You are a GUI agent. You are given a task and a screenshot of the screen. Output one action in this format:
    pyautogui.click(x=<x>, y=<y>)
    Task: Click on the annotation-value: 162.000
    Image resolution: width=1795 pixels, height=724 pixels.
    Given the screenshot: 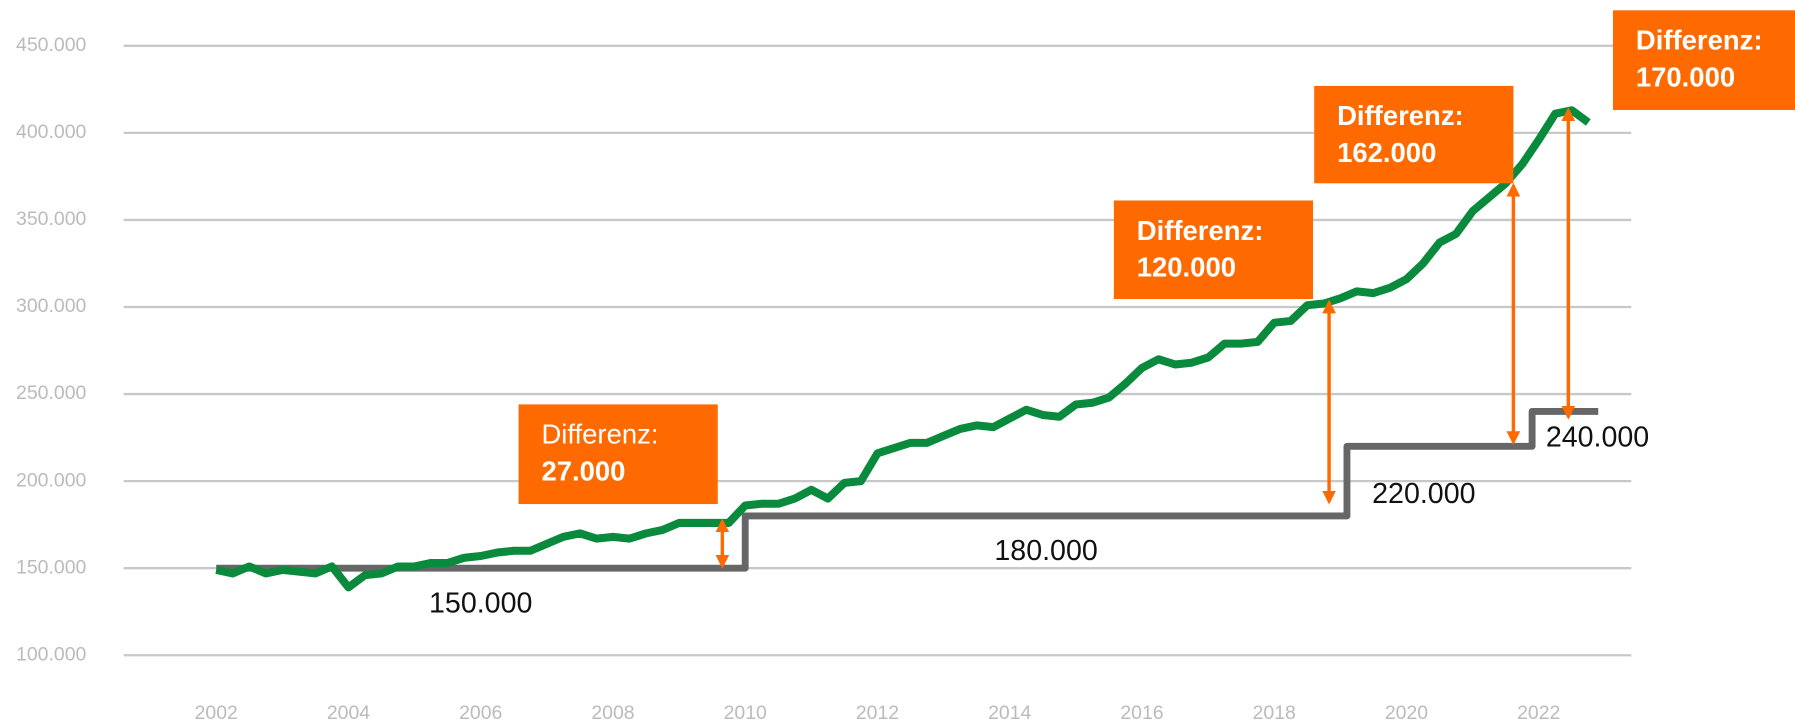 What is the action you would take?
    pyautogui.click(x=1386, y=152)
    